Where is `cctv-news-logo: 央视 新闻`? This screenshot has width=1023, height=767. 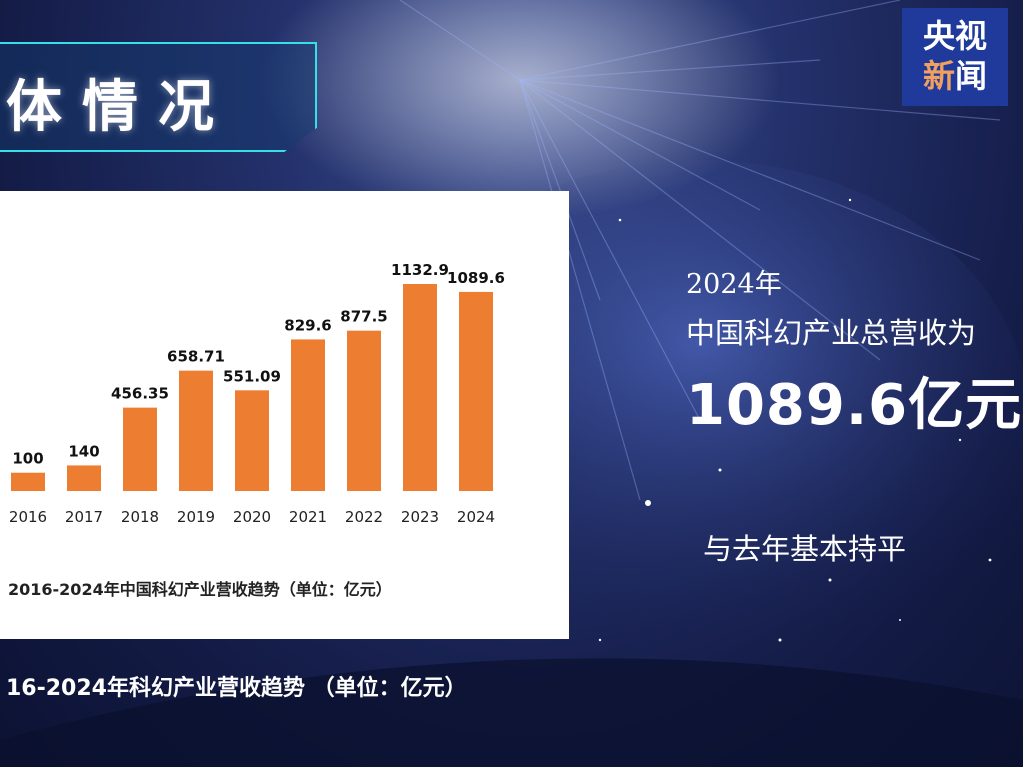 cctv-news-logo: 央视 新闻 is located at coordinates (955, 57).